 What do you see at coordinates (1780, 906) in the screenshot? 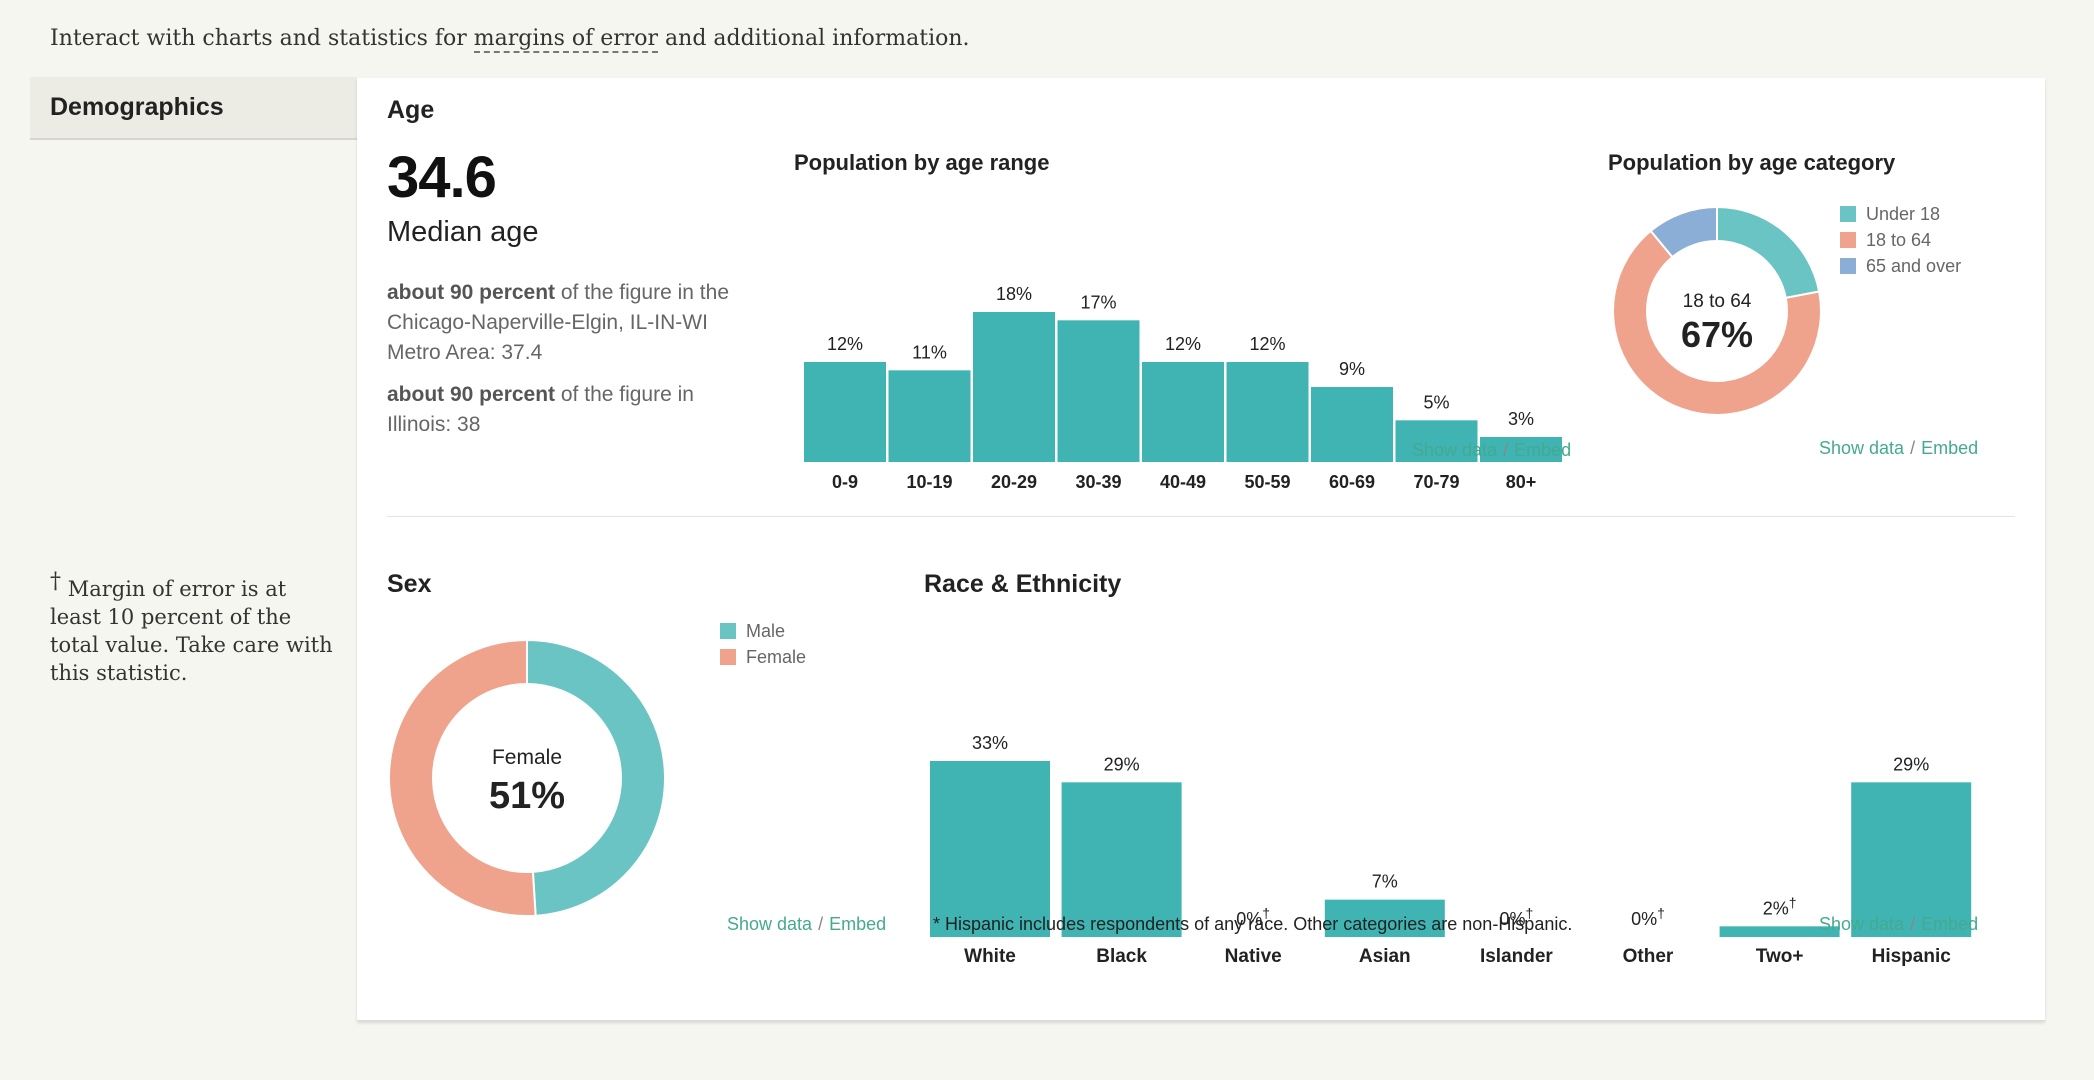
I see `race-bar-value-label: 2%†` at bounding box center [1780, 906].